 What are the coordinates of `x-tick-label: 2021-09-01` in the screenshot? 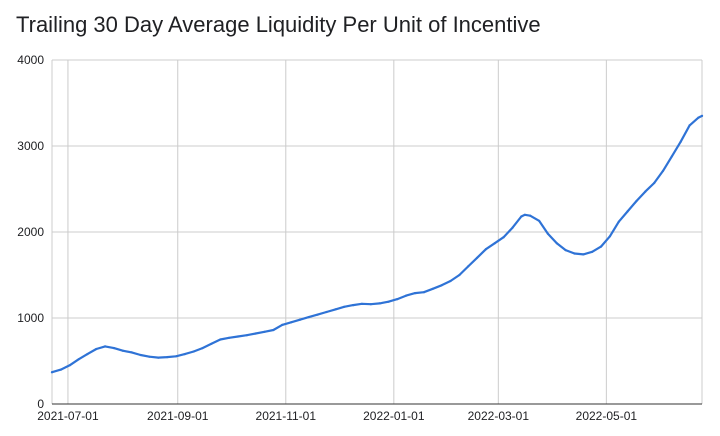 It's located at (178, 416).